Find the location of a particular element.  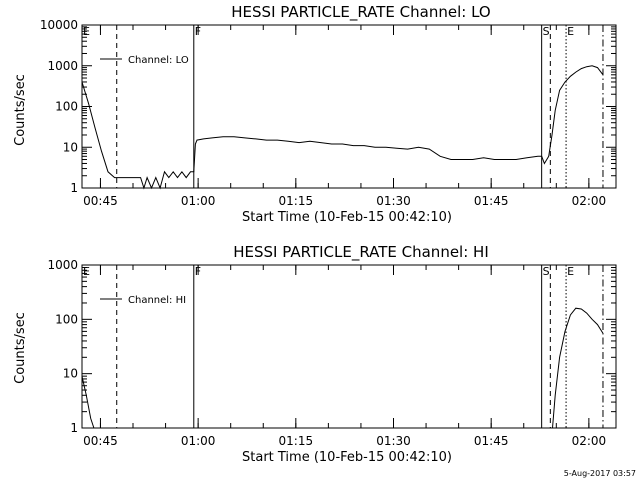

plot-timestamp: 5-Aug-2017 03:57 is located at coordinates (600, 473).